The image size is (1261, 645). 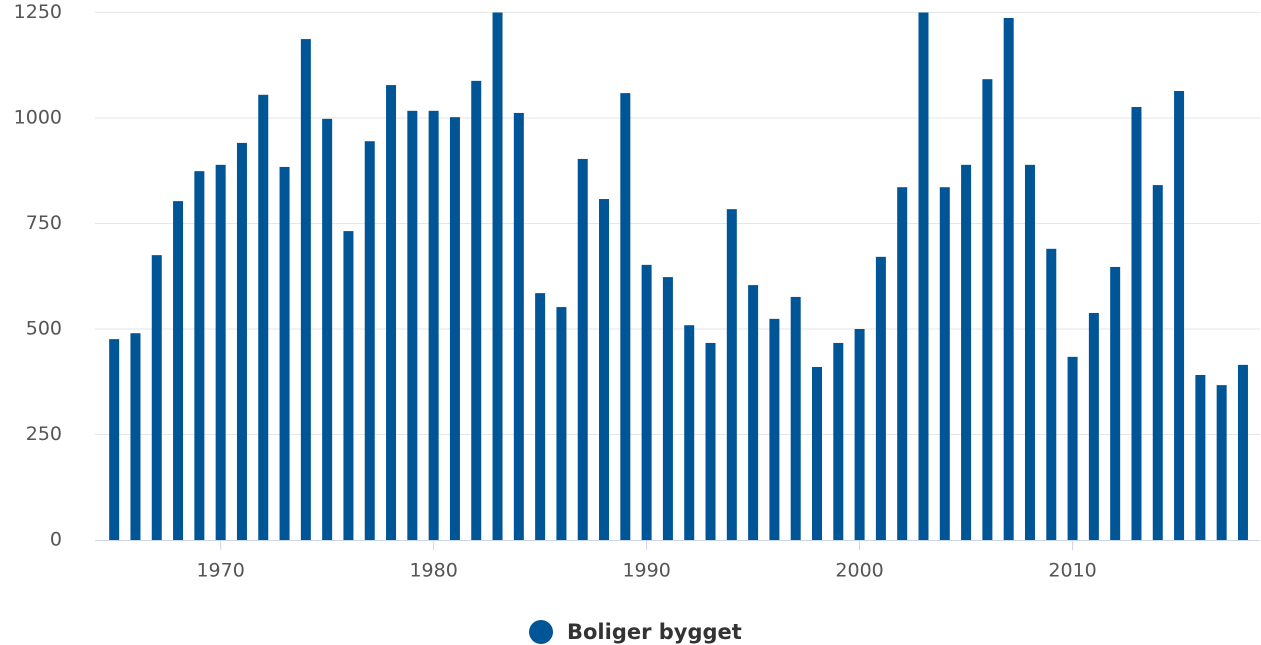 I want to click on x-tick-label: 1970, so click(x=220, y=571).